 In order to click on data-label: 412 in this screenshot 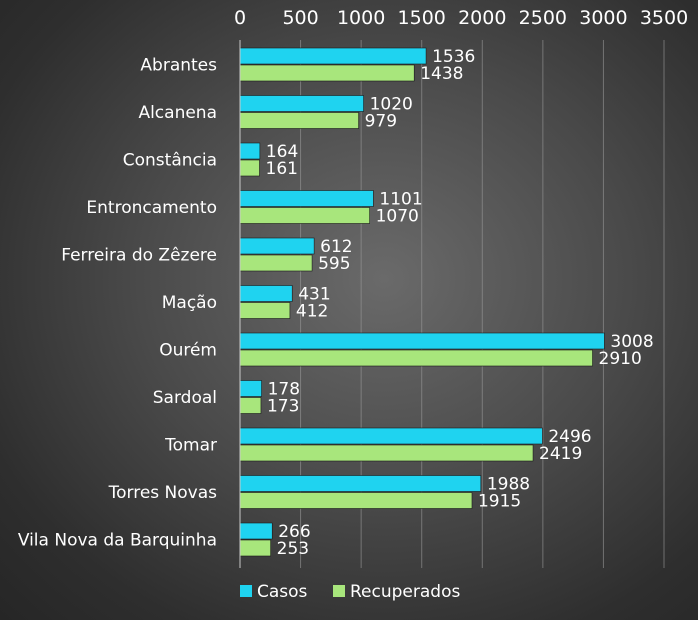, I will do `click(312, 312)`.